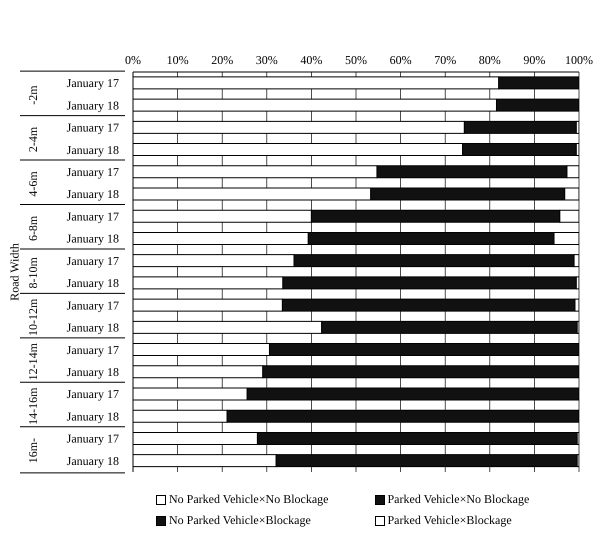 This screenshot has height=537, width=601. Describe the element at coordinates (267, 60) in the screenshot. I see `x-tick-label: 30%` at that location.